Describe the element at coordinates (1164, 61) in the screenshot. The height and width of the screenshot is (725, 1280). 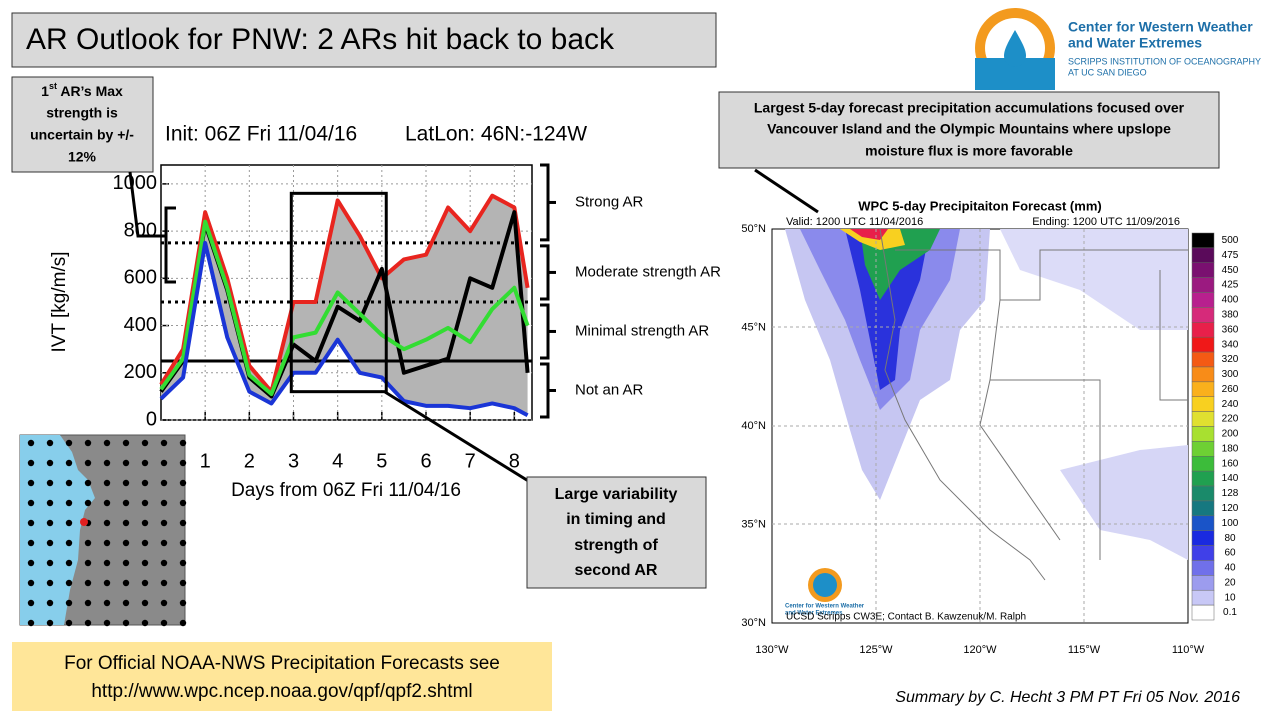
I see `logo-text: SCRIPPS INSTITUTION OF OCEANOGRAPHY` at that location.